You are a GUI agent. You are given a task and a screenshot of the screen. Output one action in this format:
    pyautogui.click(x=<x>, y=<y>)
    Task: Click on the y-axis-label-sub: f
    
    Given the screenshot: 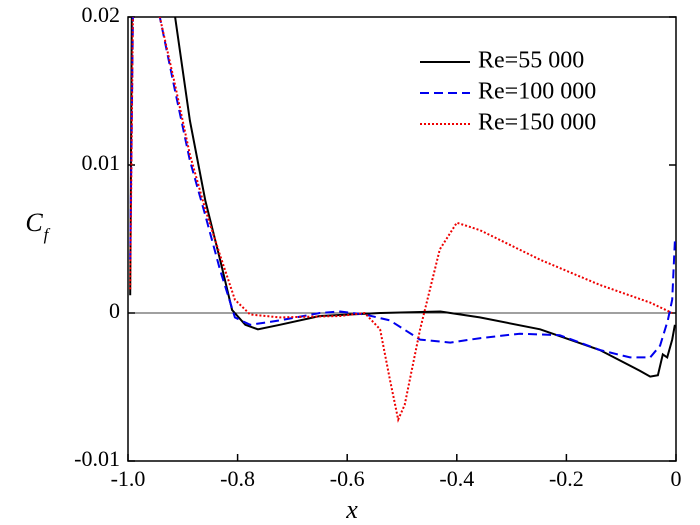 What is the action you would take?
    pyautogui.click(x=47, y=234)
    